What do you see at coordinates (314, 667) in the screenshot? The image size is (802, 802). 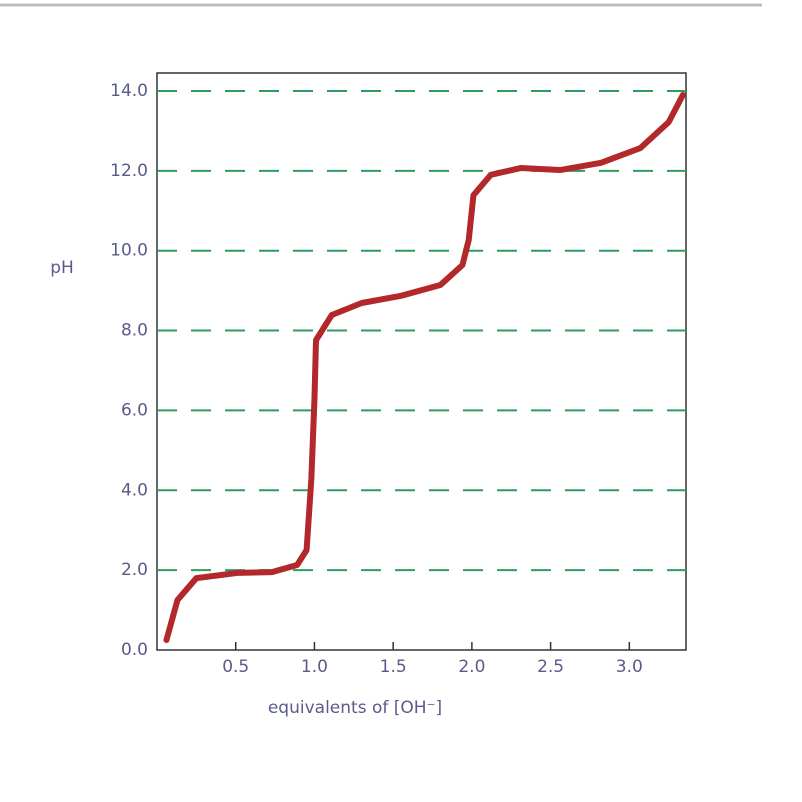 I see `x-tick-label: 1.0` at bounding box center [314, 667].